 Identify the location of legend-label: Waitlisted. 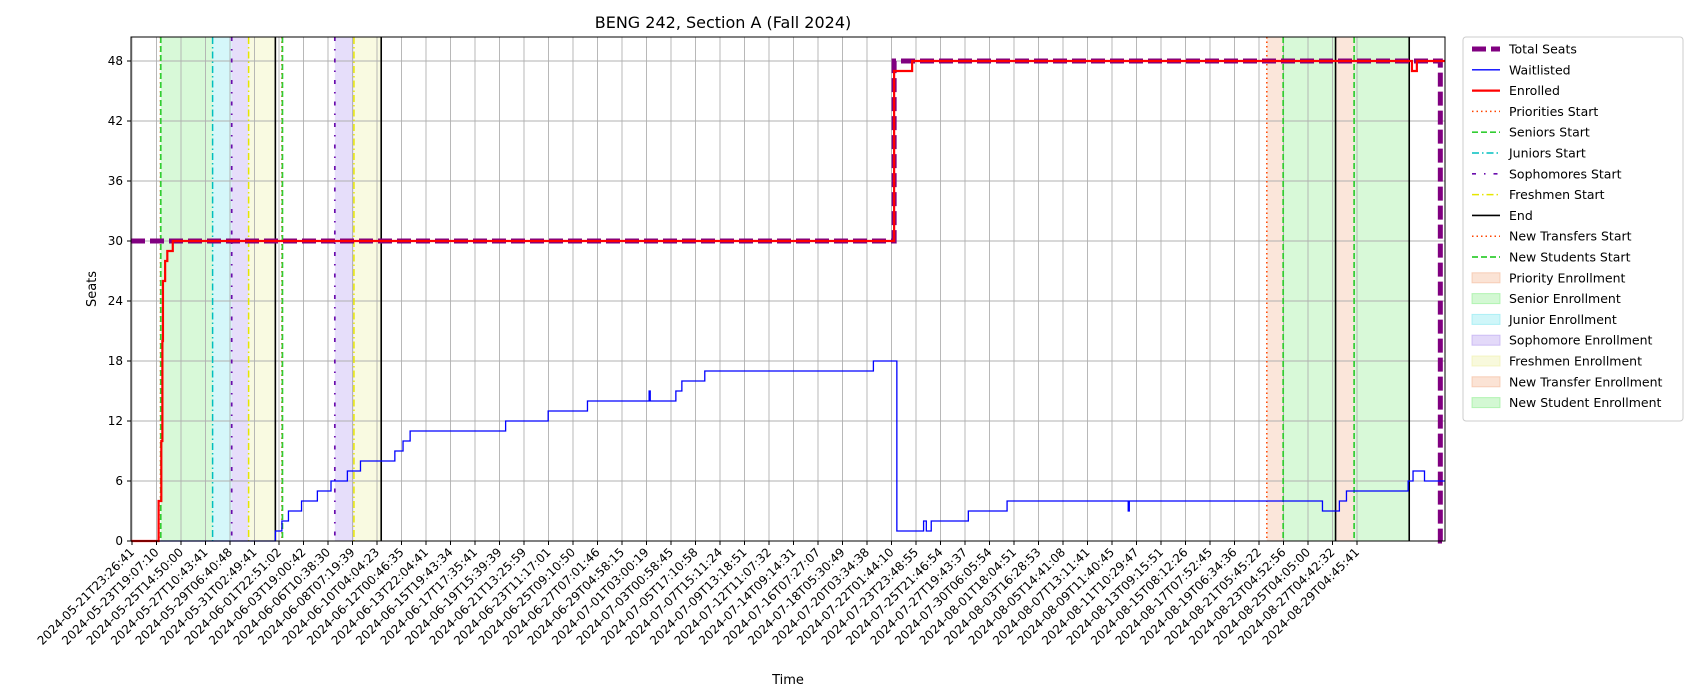
(1540, 69).